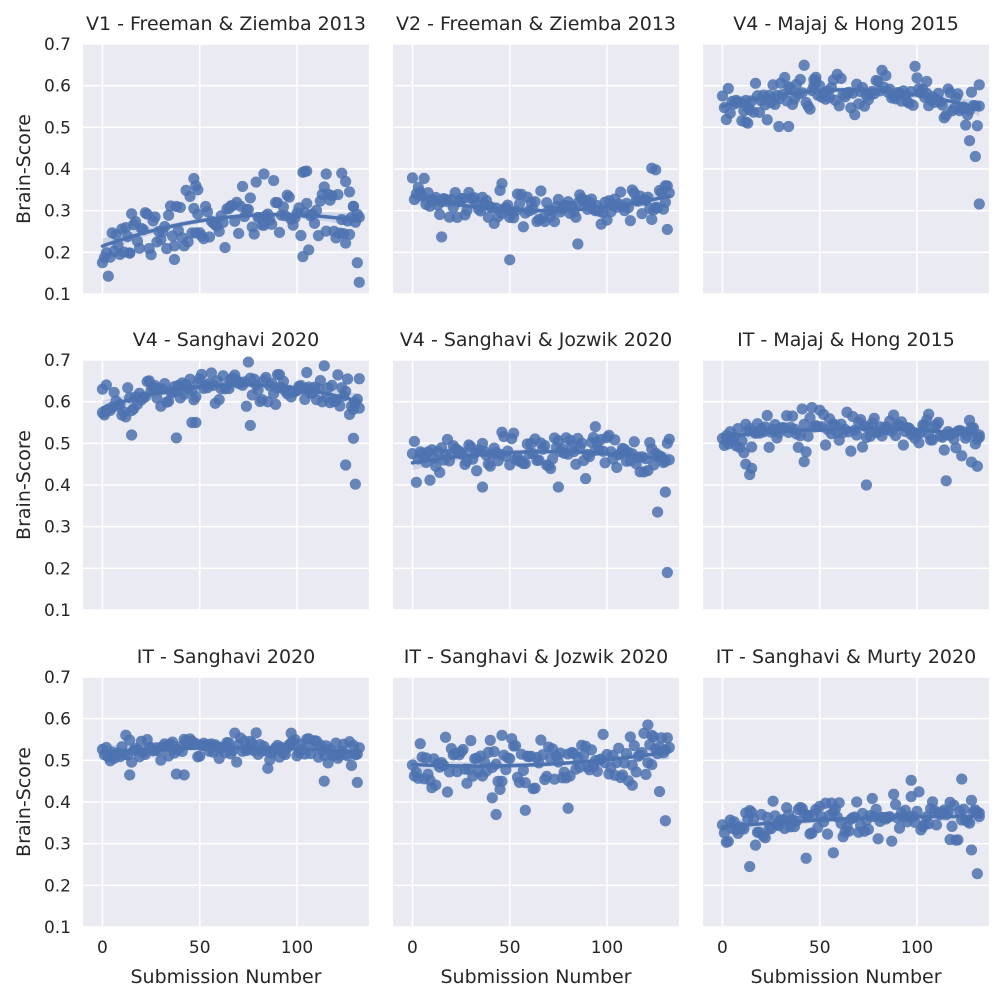  Describe the element at coordinates (846, 657) in the screenshot. I see `panel-title: IT - Sanghavi & Murty 2020` at that location.